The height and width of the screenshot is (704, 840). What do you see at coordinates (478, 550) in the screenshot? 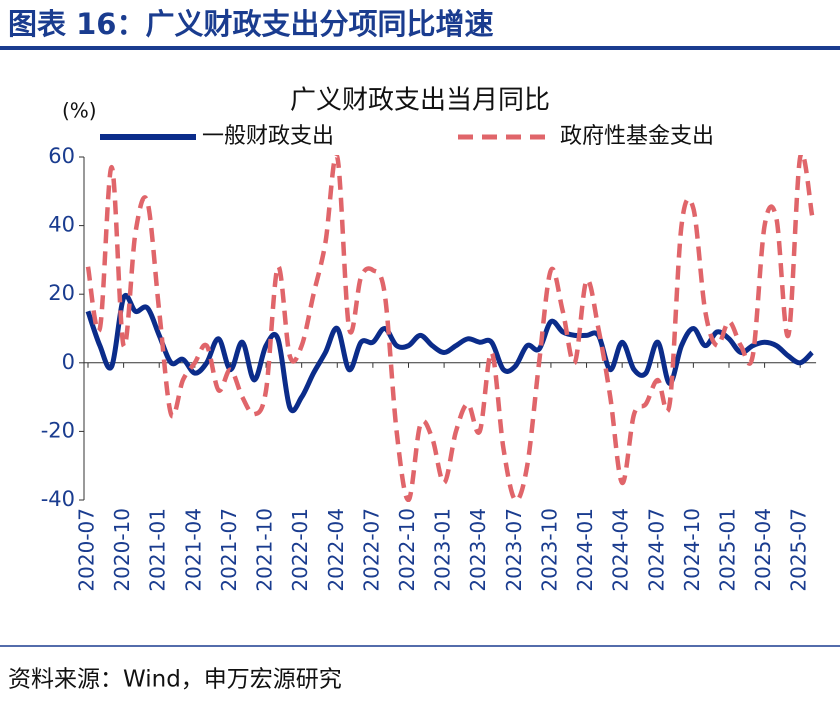
I see `x-tick-label: 2023-04` at bounding box center [478, 550].